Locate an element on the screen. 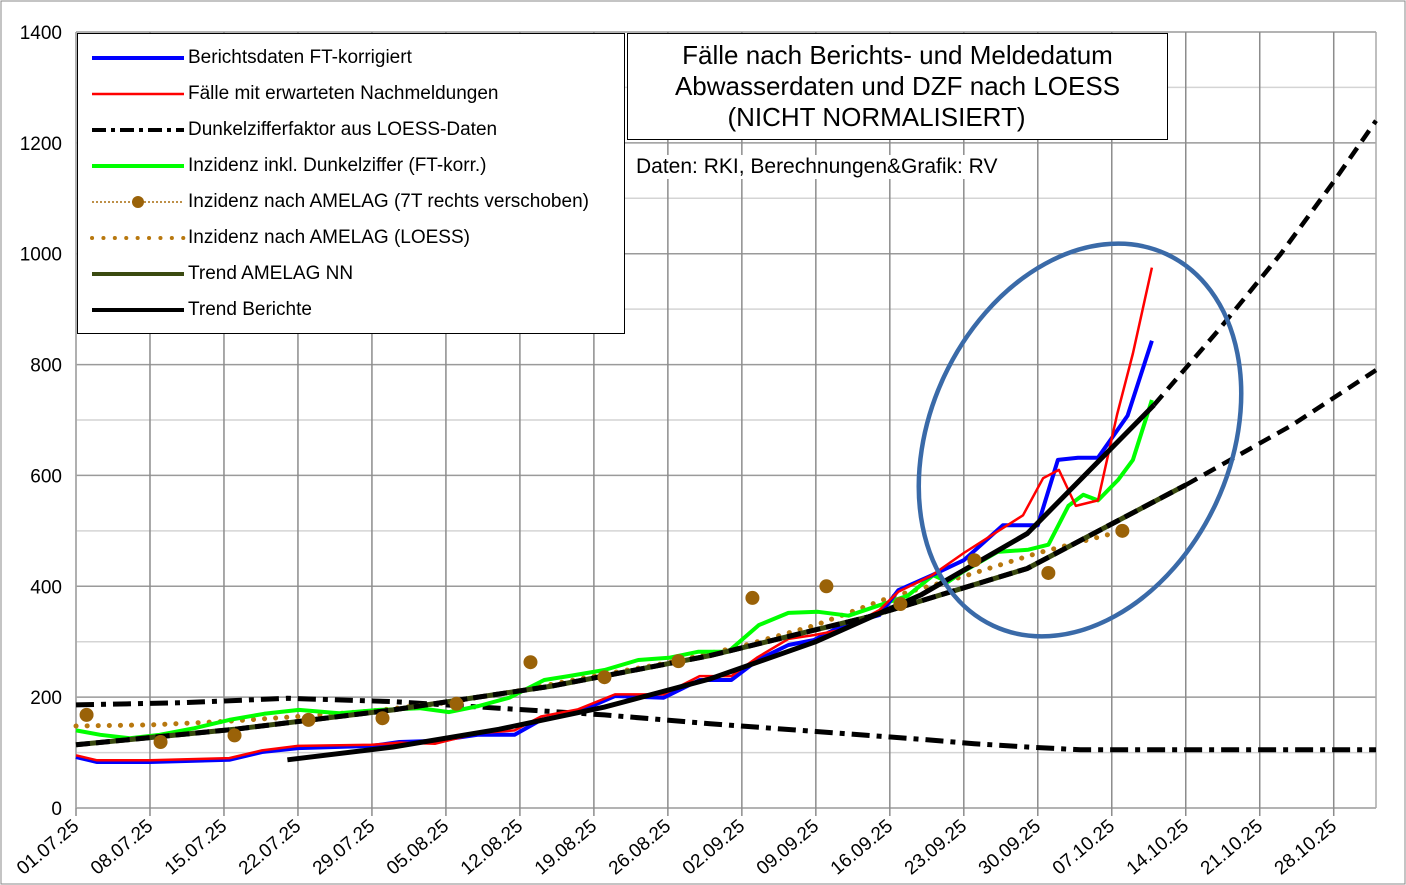 This screenshot has height=885, width=1406. legend-item-inzidenz-dunkelziffer: Inzidenz inkl. Dunkelziffer (FT-korr.) is located at coordinates (282, 166).